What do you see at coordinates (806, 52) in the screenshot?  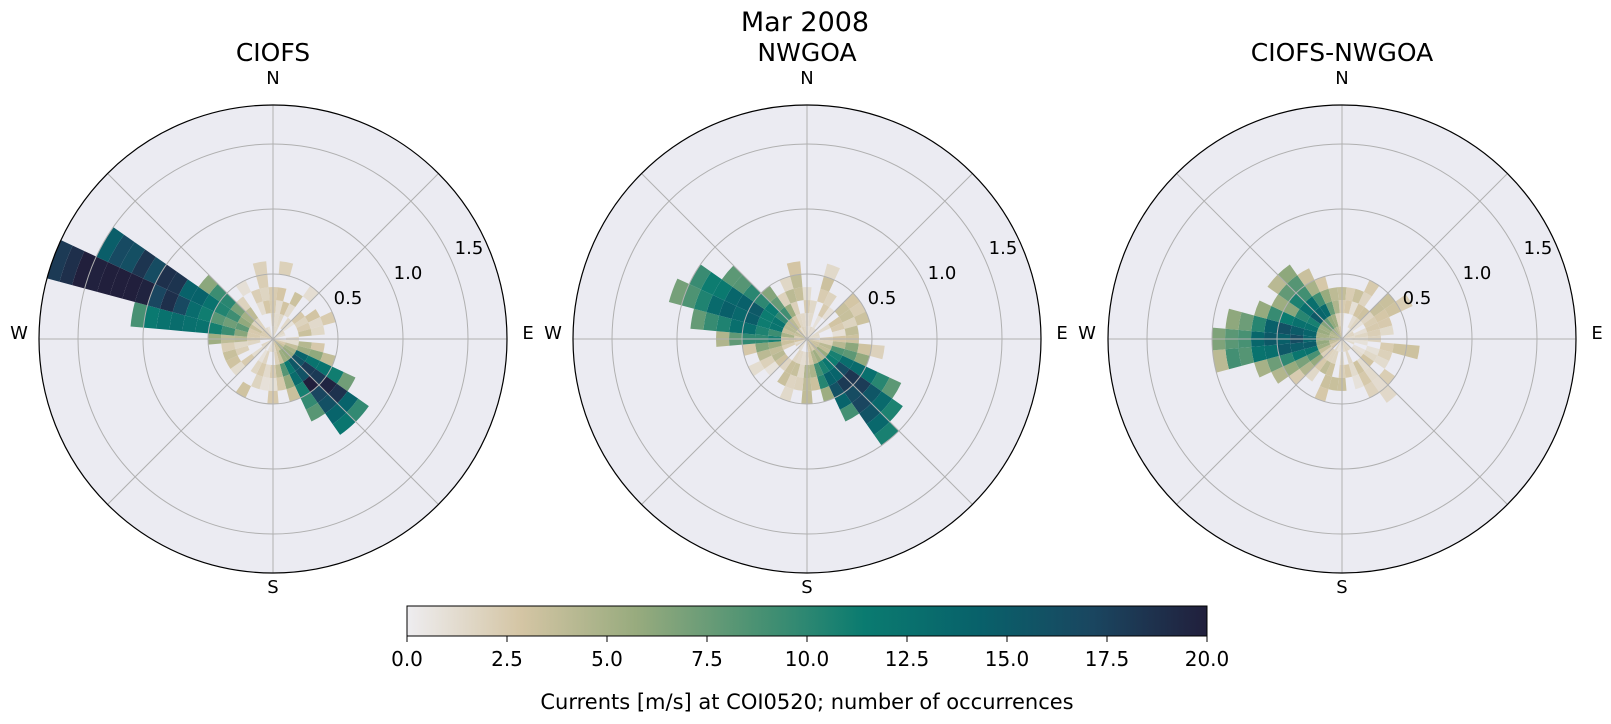 I see `panel-title: NWGOA` at bounding box center [806, 52].